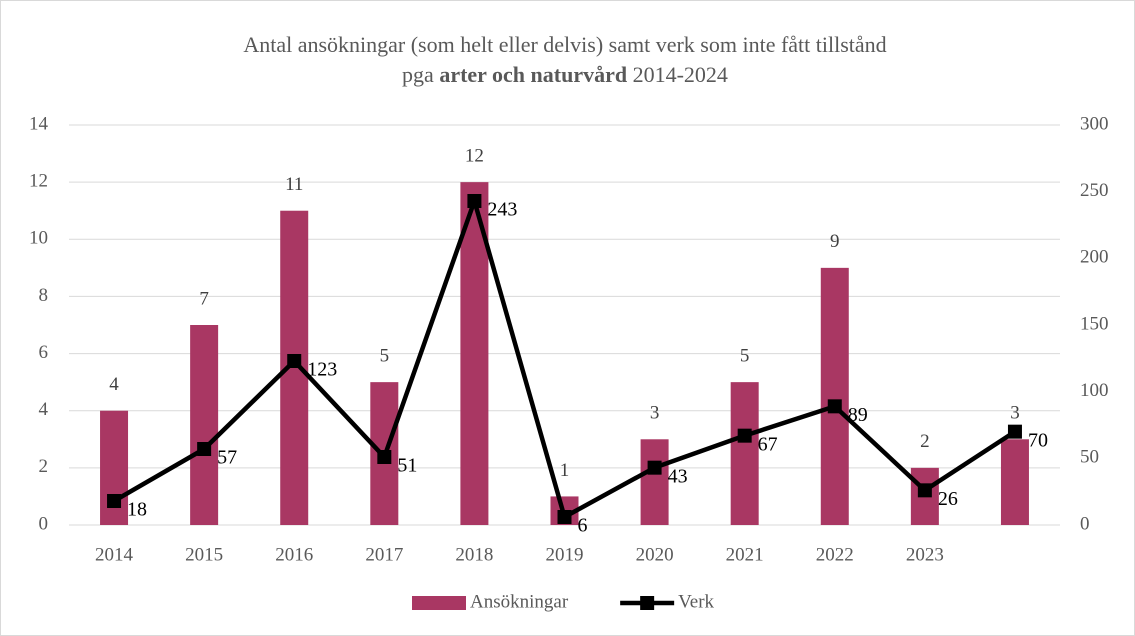 The width and height of the screenshot is (1135, 636). I want to click on data-label: 67, so click(768, 444).